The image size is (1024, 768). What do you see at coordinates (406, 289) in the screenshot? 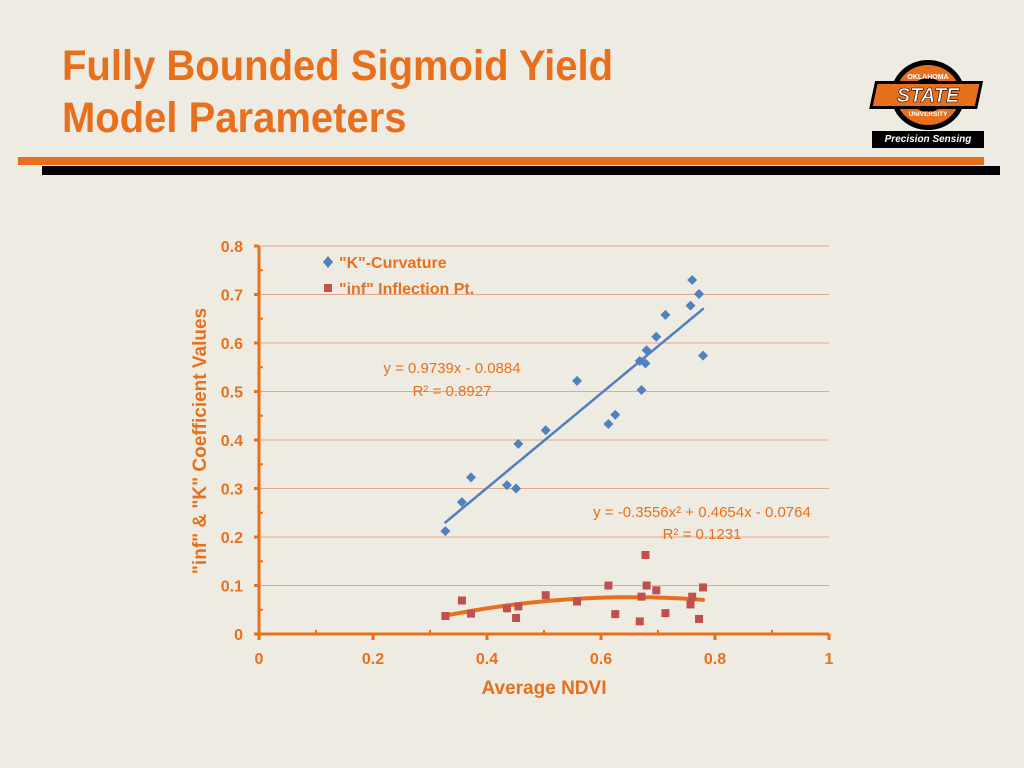
I see `legend-label-inf: "inf" Inflection Pt.` at bounding box center [406, 289].